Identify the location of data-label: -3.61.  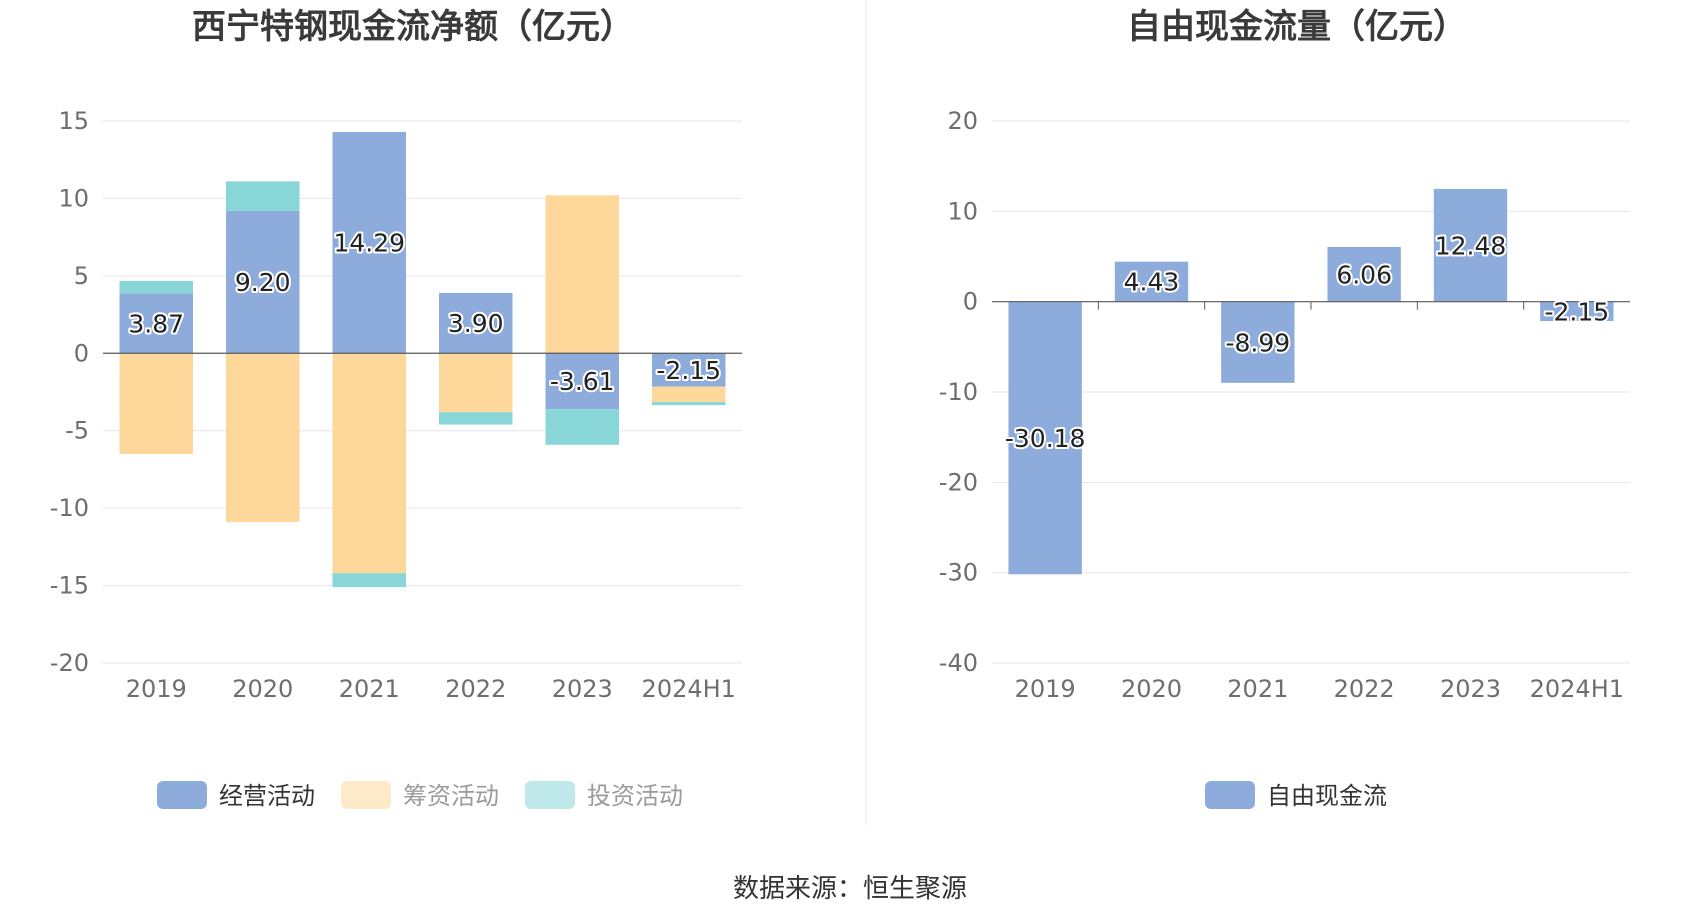
(582, 381).